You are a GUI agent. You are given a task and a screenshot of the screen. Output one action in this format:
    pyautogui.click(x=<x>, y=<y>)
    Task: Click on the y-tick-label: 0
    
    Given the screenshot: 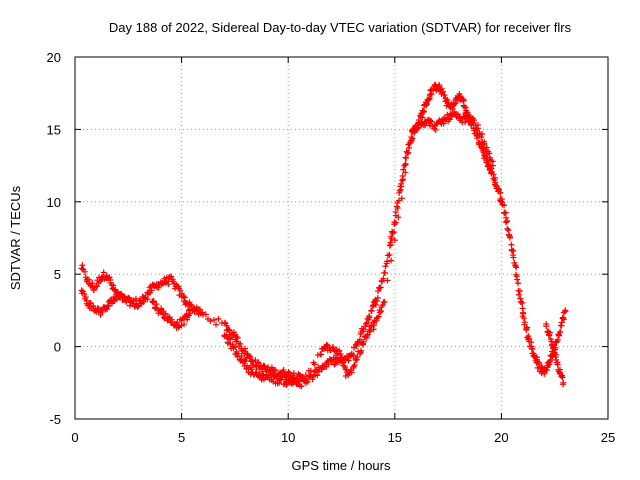 What is the action you would take?
    pyautogui.click(x=57, y=347)
    